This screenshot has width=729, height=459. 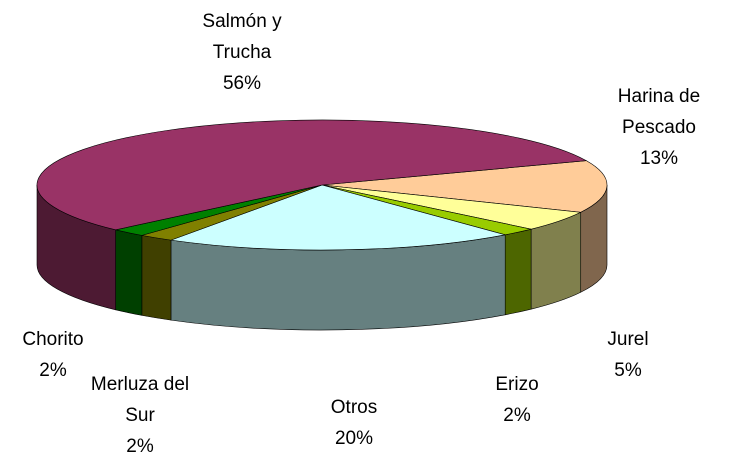 I want to click on category-label: Salmón y Trucha, so click(x=242, y=37).